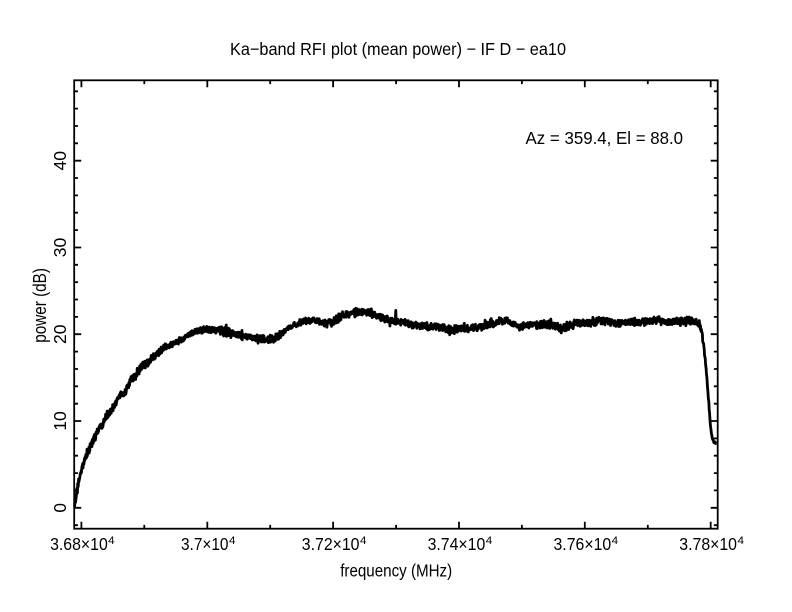 This screenshot has height=612, width=792. I want to click on svg-text: 0, so click(60, 508).